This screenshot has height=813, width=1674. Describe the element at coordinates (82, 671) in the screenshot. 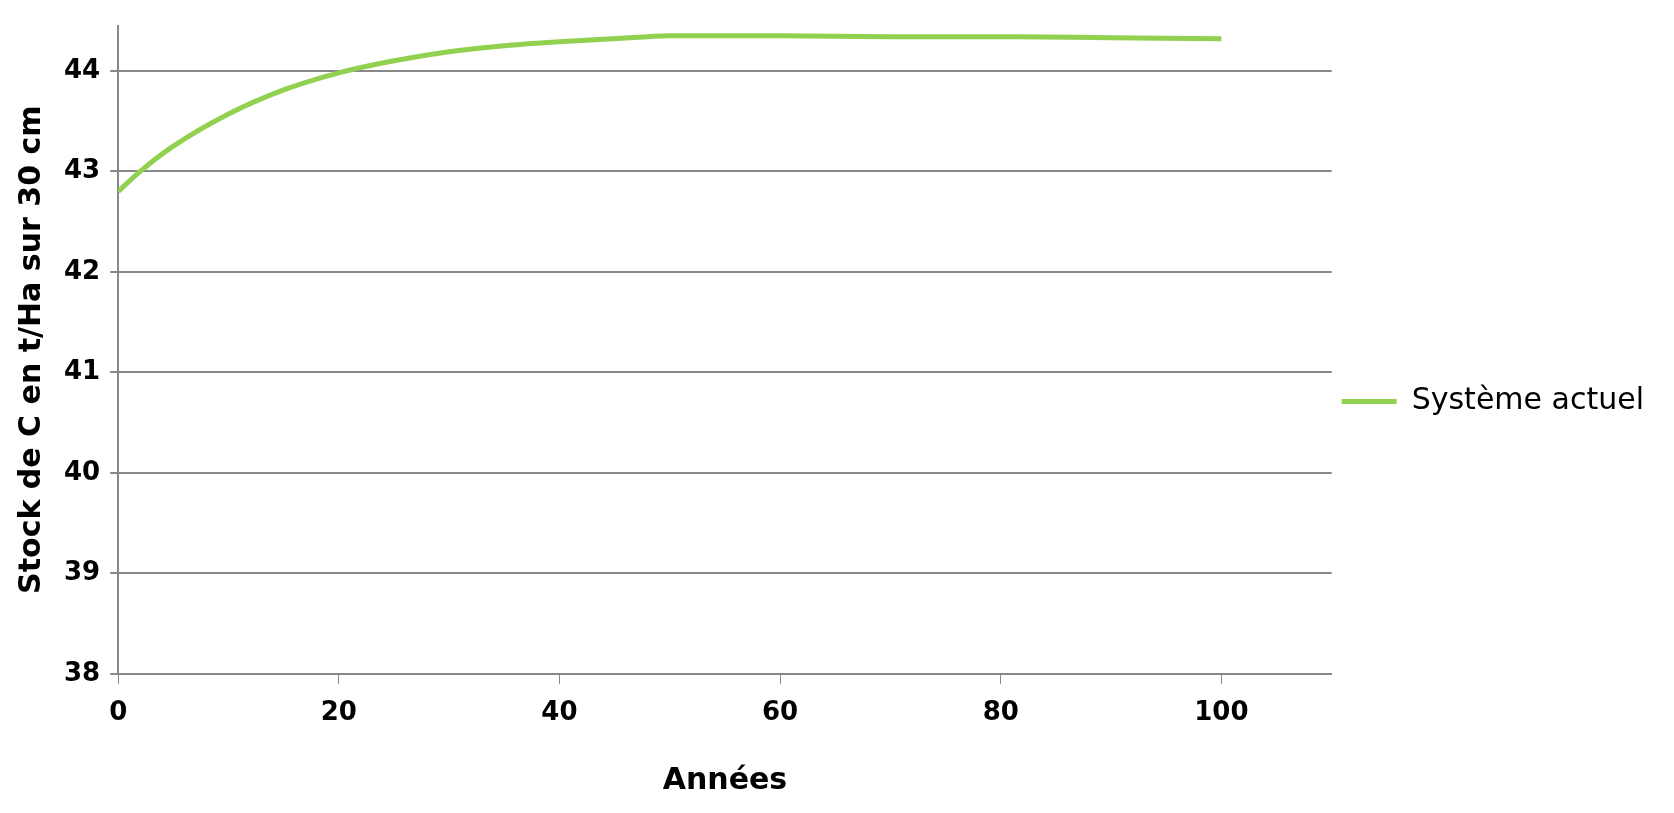

I see `y-tick-label: 38` at that location.